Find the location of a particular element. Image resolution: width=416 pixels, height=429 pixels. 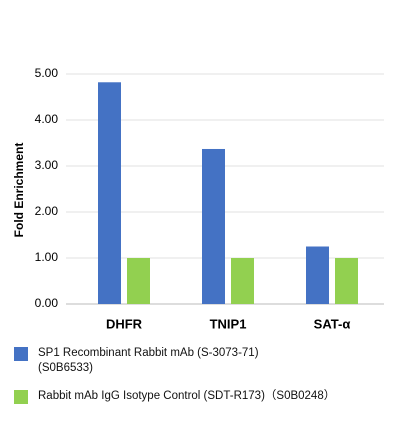

y-tick-label: 2.00 is located at coordinates (47, 211).